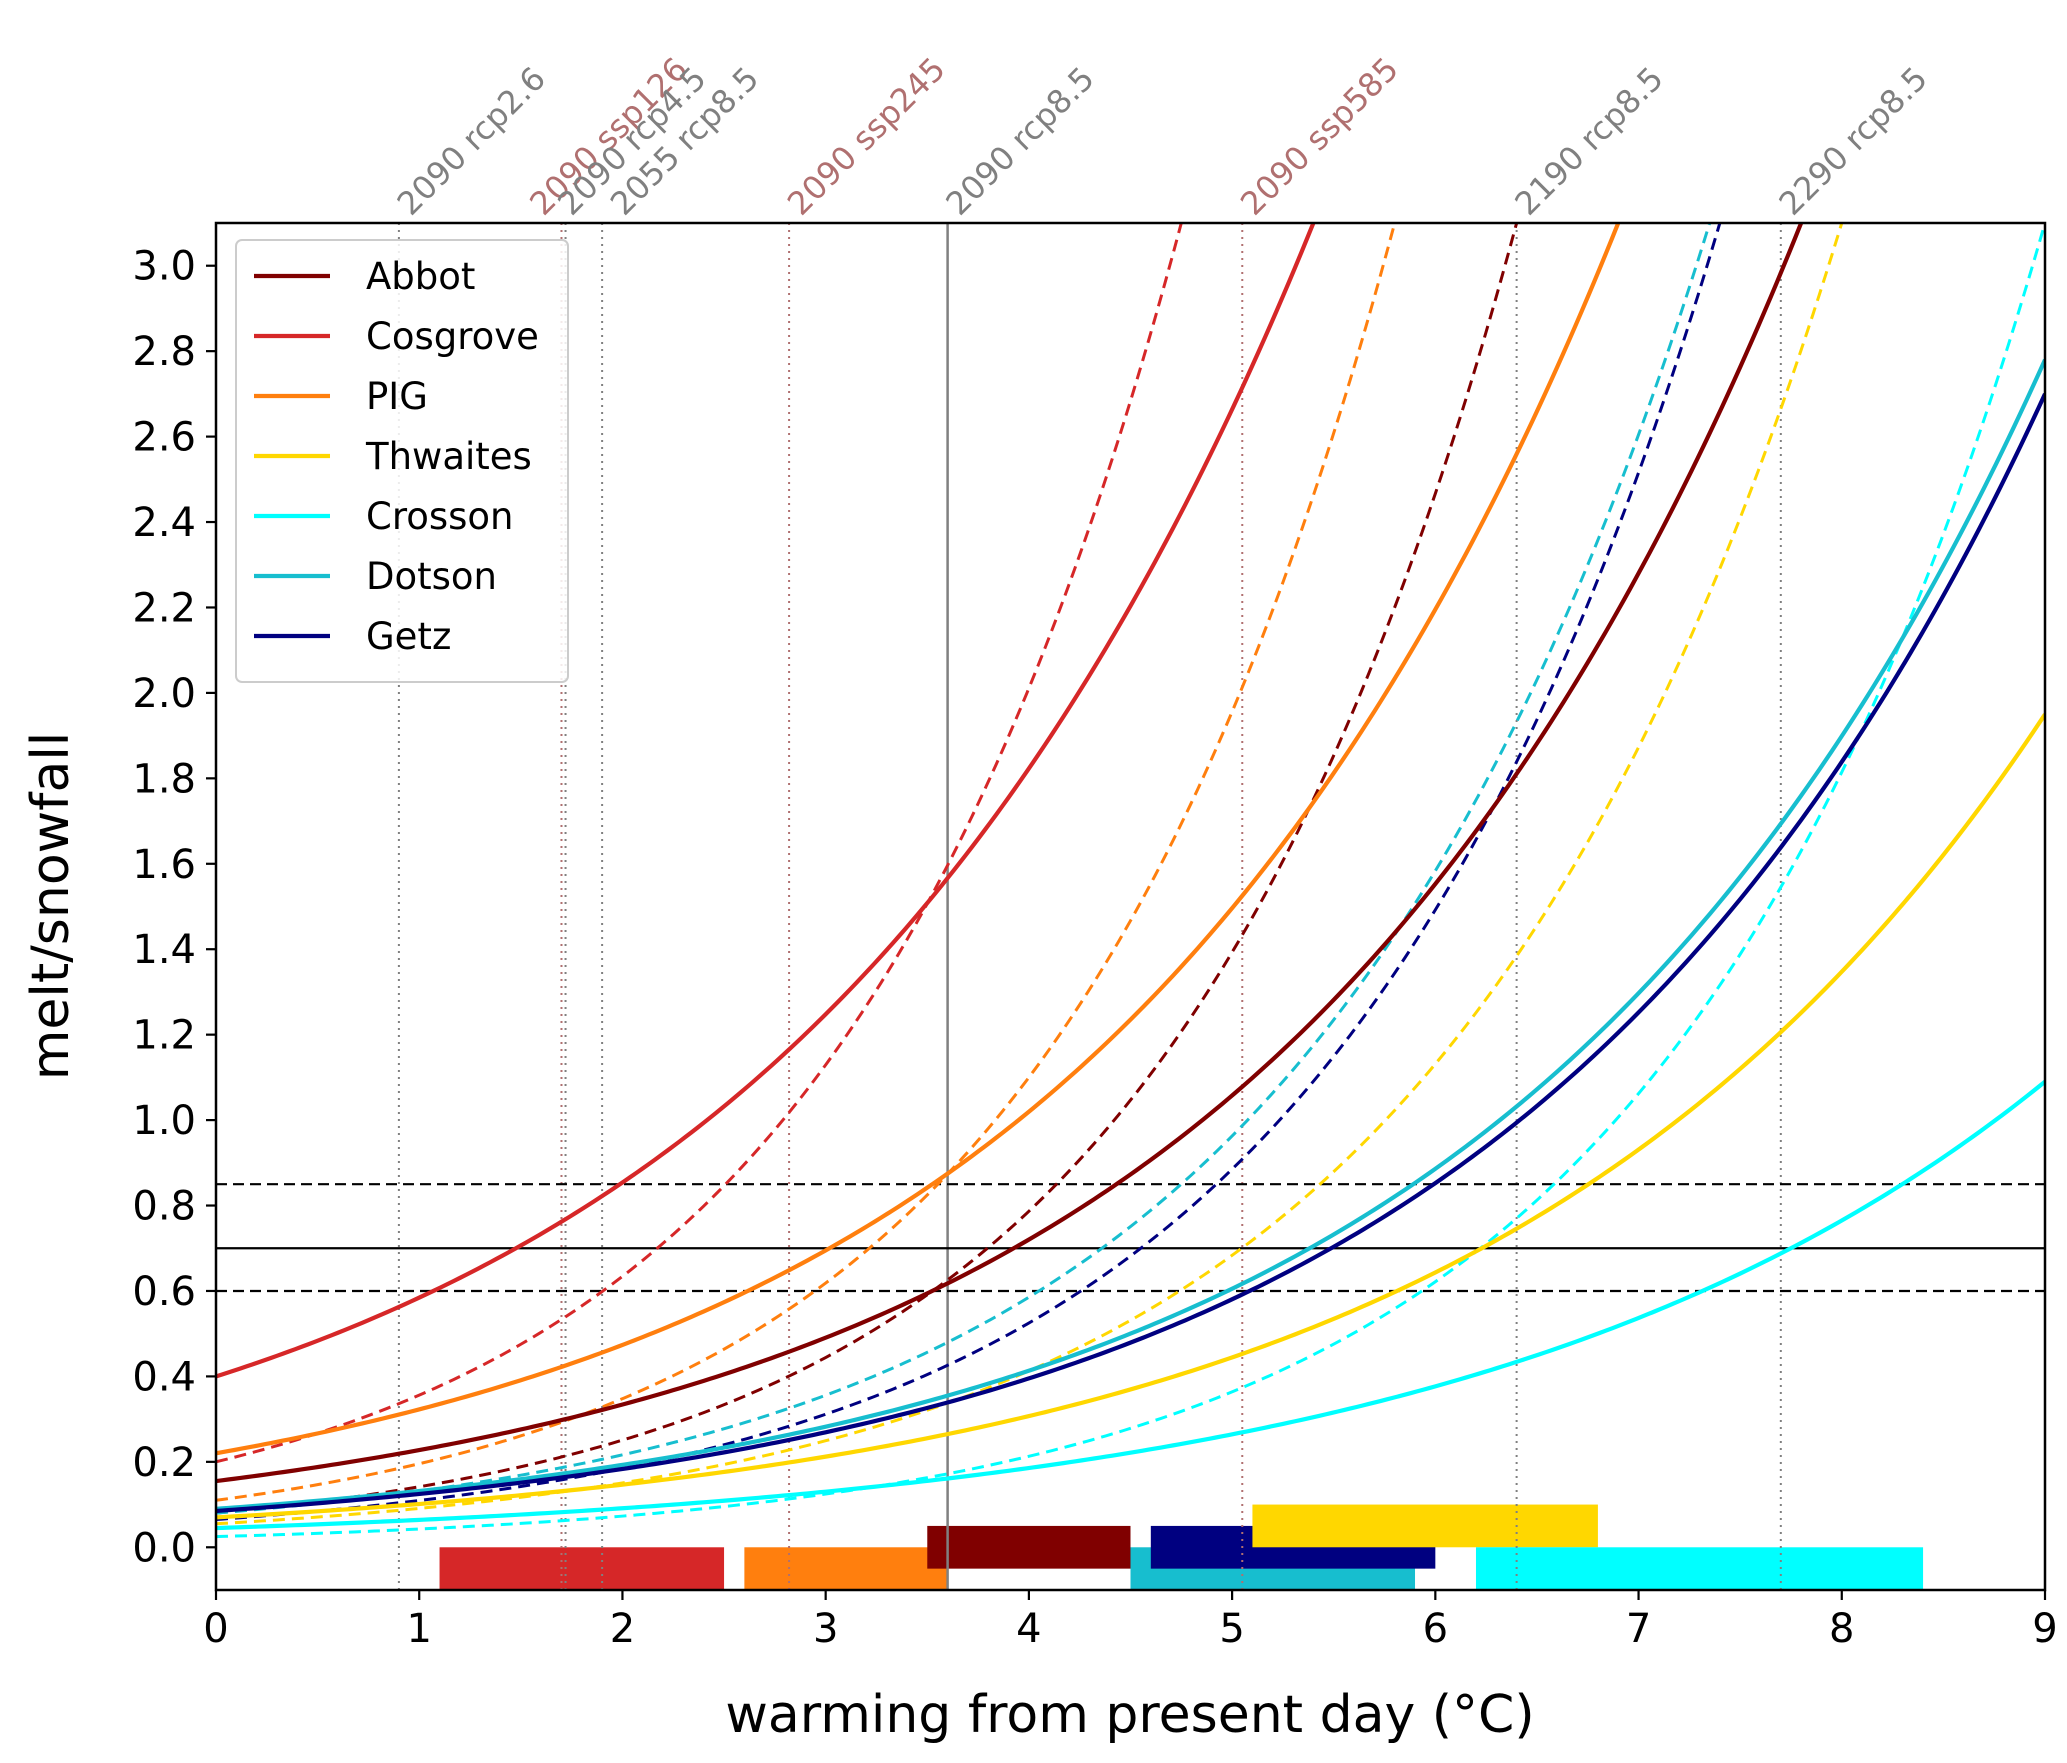 The width and height of the screenshot is (2067, 1763). I want to click on bar-pig, so click(846, 1568).